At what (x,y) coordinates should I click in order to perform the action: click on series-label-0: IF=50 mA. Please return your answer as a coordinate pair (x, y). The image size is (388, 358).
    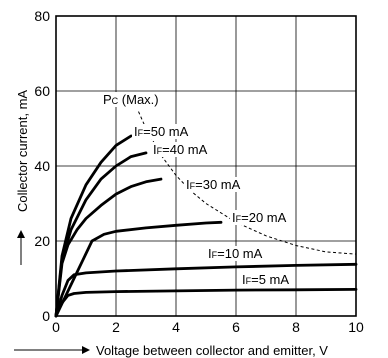
    Looking at the image, I should click on (161, 131).